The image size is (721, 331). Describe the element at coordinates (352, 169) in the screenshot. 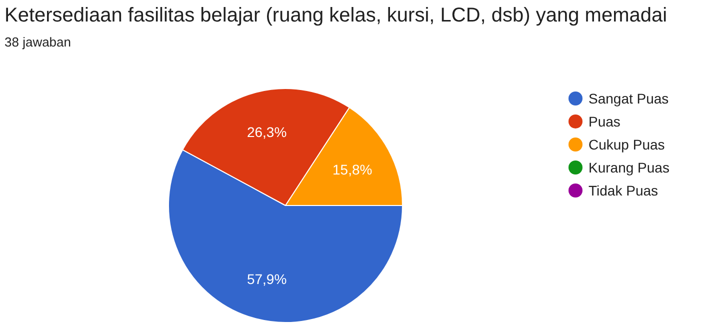

I see `data-label: 15,8%` at that location.